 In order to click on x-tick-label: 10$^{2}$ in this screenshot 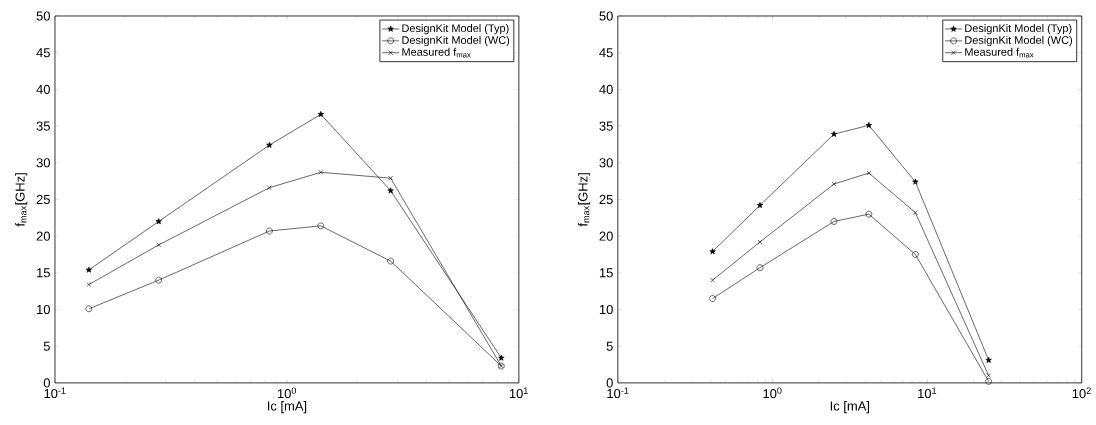, I will do `click(1081, 393)`.